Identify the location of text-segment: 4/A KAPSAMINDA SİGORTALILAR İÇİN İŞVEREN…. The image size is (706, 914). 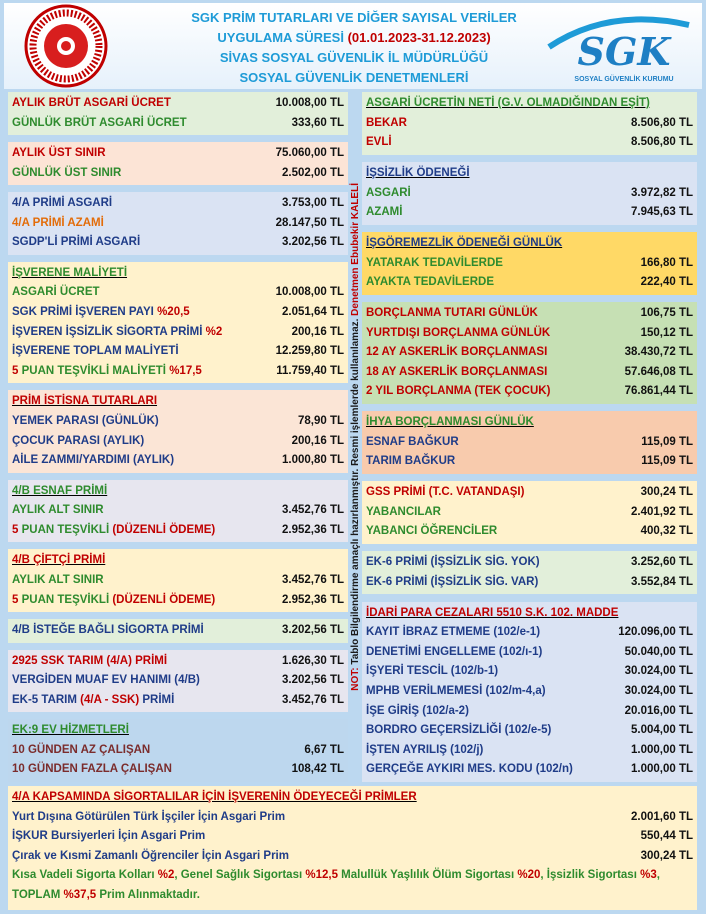
(214, 797).